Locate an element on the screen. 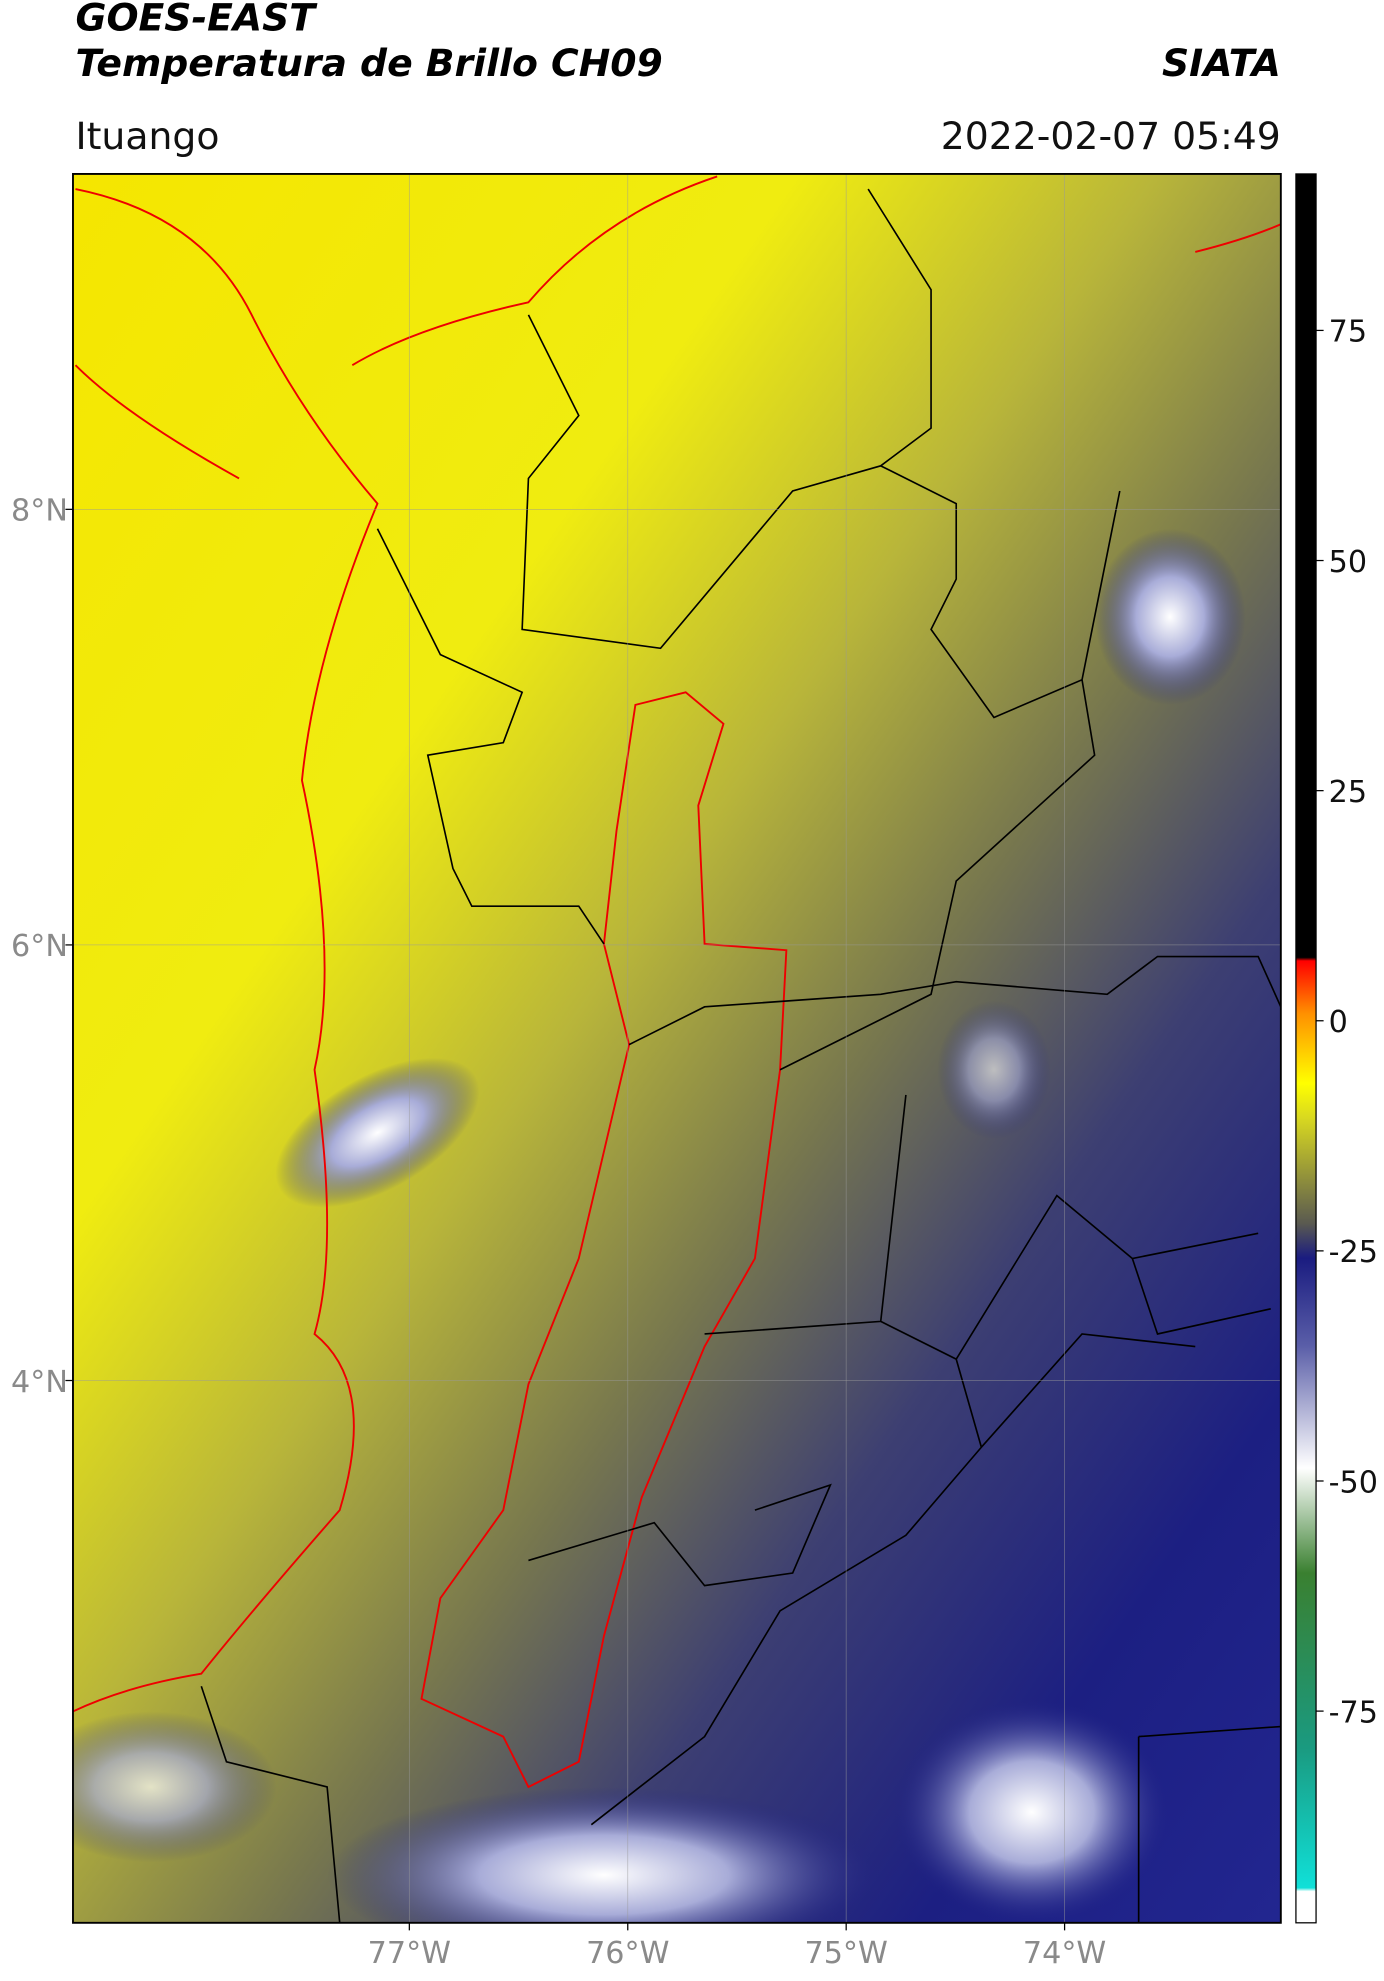 The image size is (1384, 1981). colorbar-ticks: 75 50 25 0 -25 -50 -75 is located at coordinates (1347, 1022).